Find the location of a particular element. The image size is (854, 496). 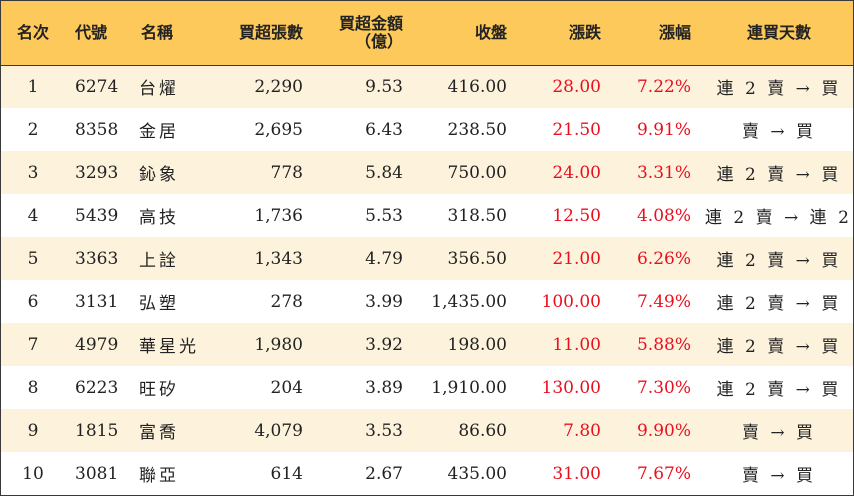

header-net-buy-lots: 買超張數 is located at coordinates (269, 33).